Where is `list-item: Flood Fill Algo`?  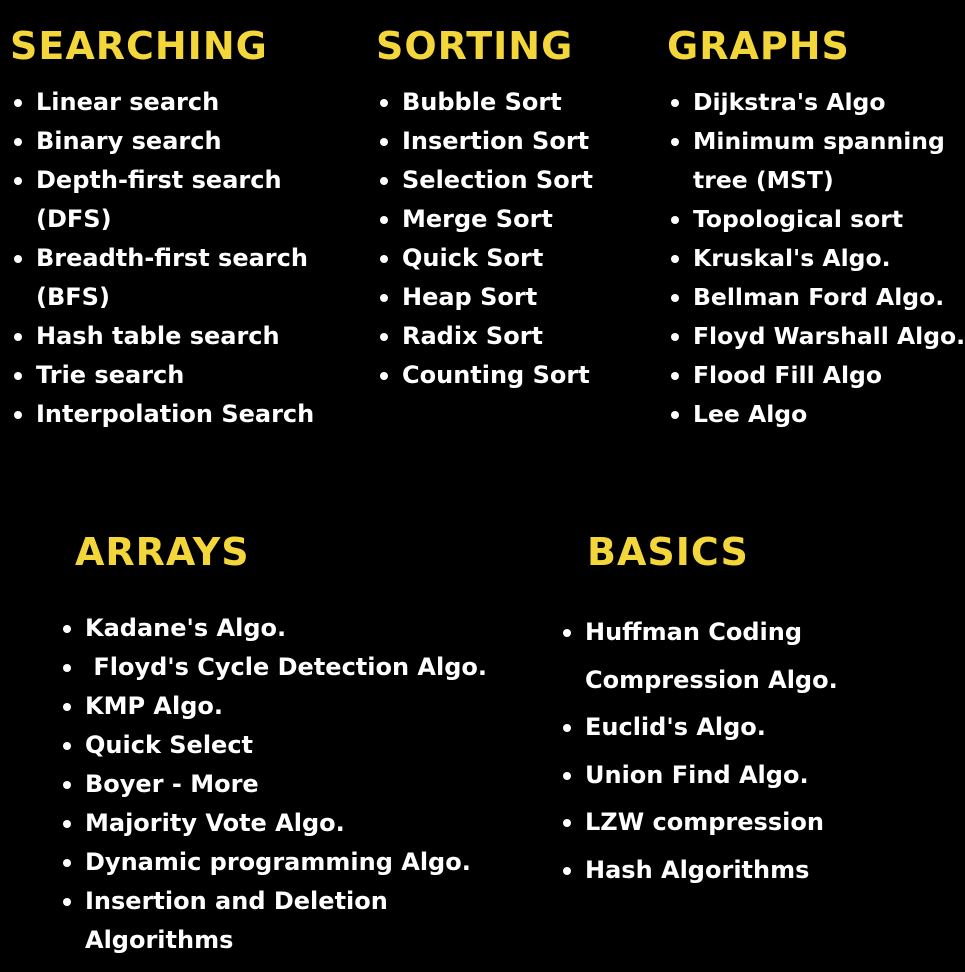
list-item: Flood Fill Algo is located at coordinates (816, 375).